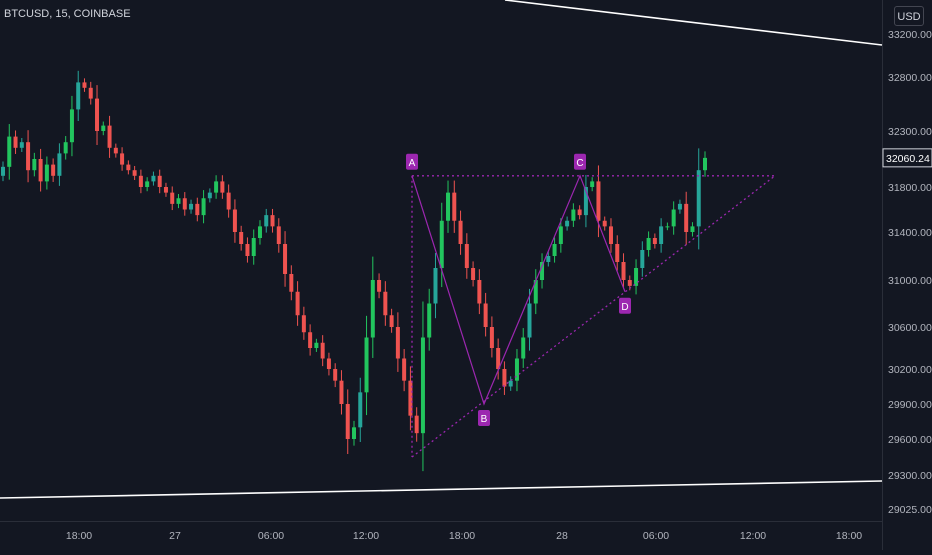 The height and width of the screenshot is (555, 932). Describe the element at coordinates (753, 536) in the screenshot. I see `time-tick-label: 12:00` at that location.